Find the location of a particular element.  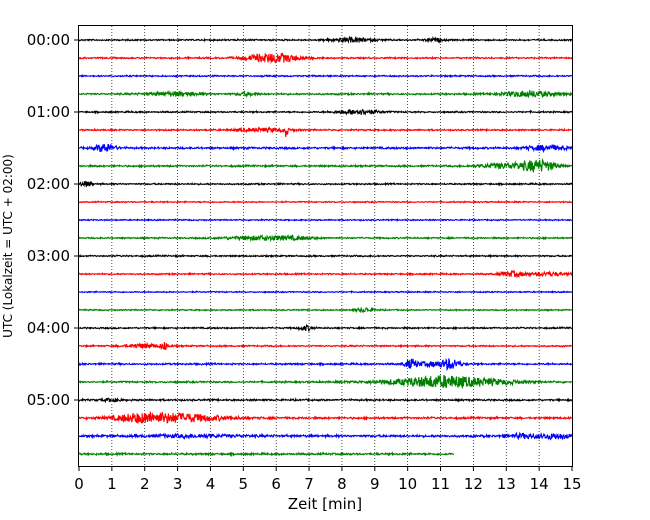

x-tick-label: 3 is located at coordinates (178, 484).